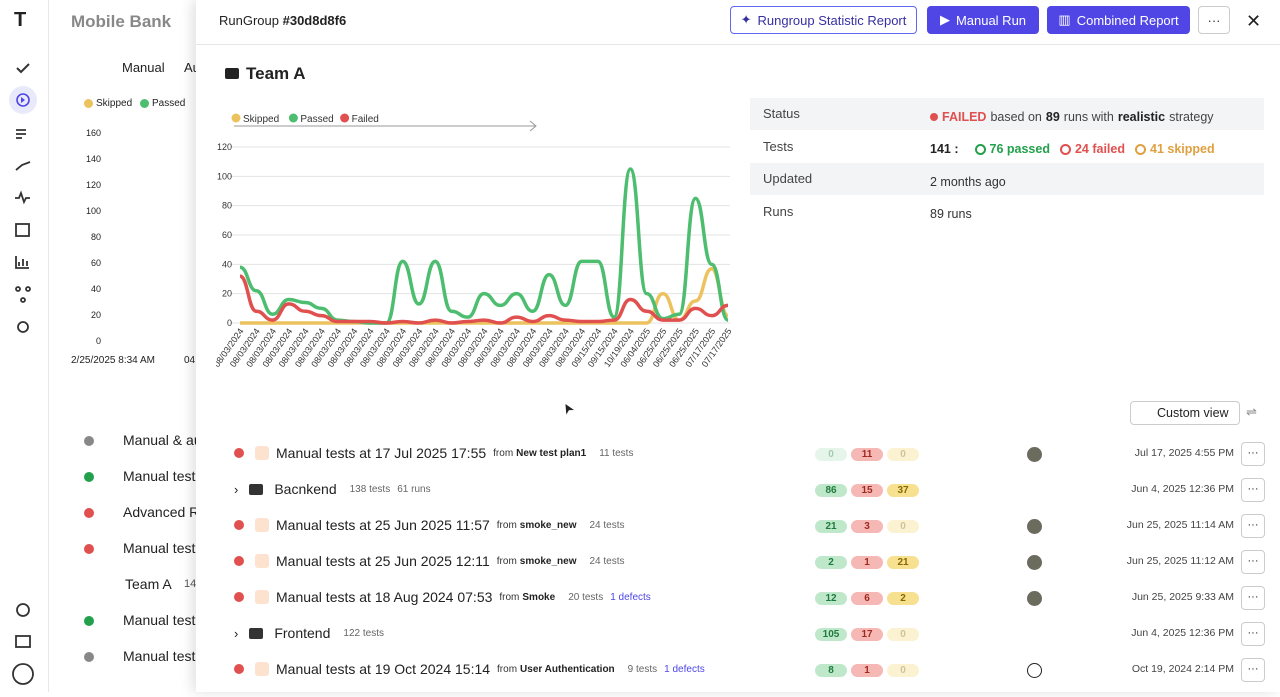 The image size is (1280, 697). Describe the element at coordinates (383, 561) in the screenshot. I see `run-name: Manual tests at 25 Jun 2025 12:11` at that location.